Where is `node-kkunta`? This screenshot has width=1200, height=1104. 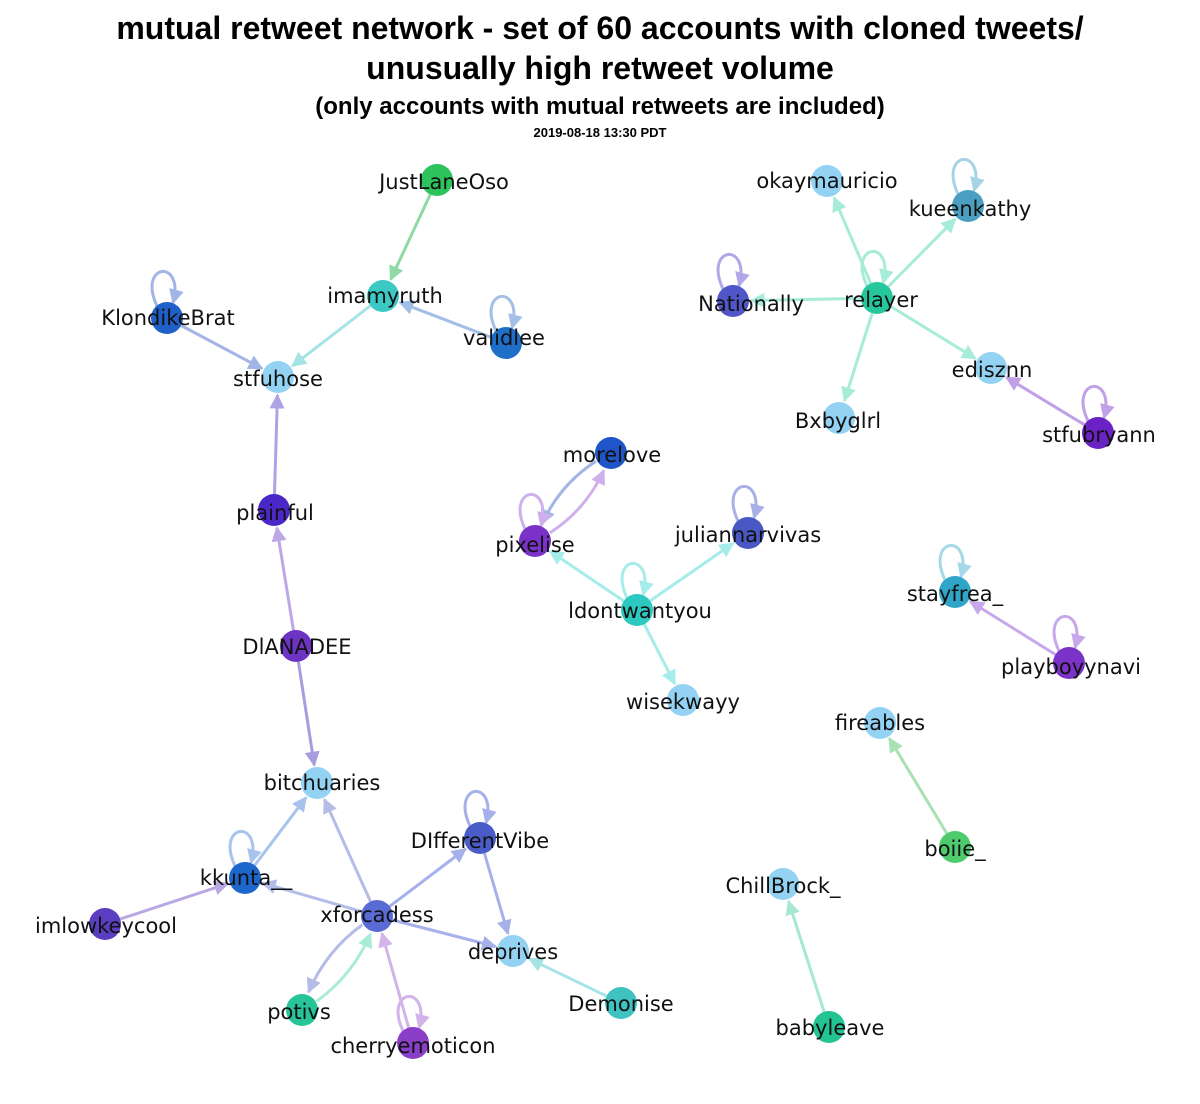
node-kkunta is located at coordinates (245, 878).